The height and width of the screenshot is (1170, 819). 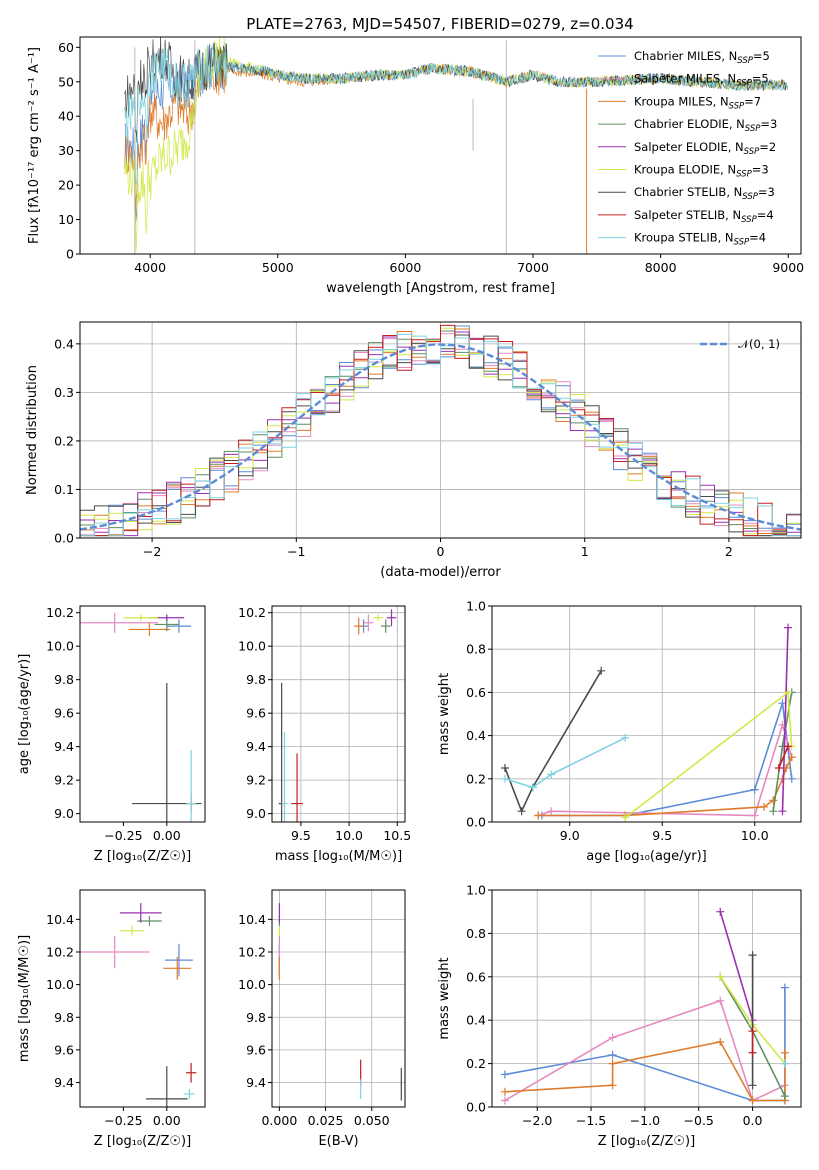 I want to click on xlabel-spectrum: wavelength [Angstrom, rest frame], so click(x=440, y=288).